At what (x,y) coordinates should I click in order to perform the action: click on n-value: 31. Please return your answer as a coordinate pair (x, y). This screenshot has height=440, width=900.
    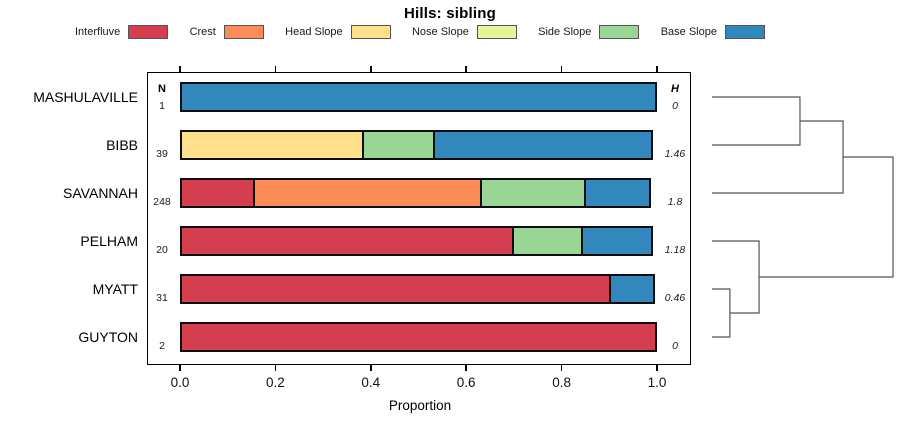
    Looking at the image, I should click on (162, 298).